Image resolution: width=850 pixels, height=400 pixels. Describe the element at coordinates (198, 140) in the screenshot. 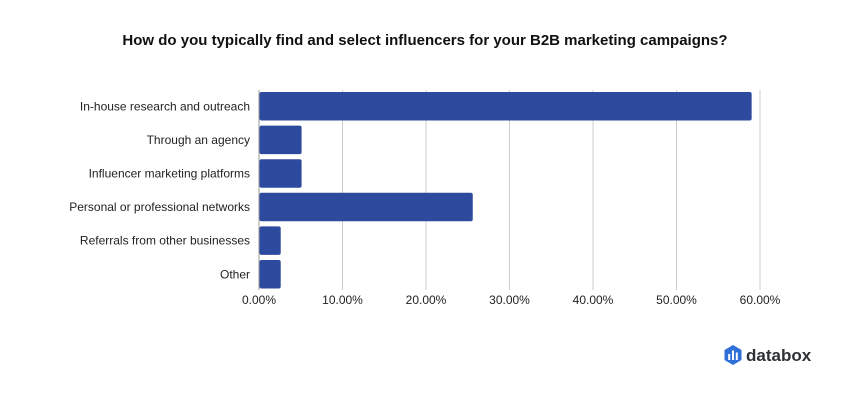

I see `category-label: Through an agency` at that location.